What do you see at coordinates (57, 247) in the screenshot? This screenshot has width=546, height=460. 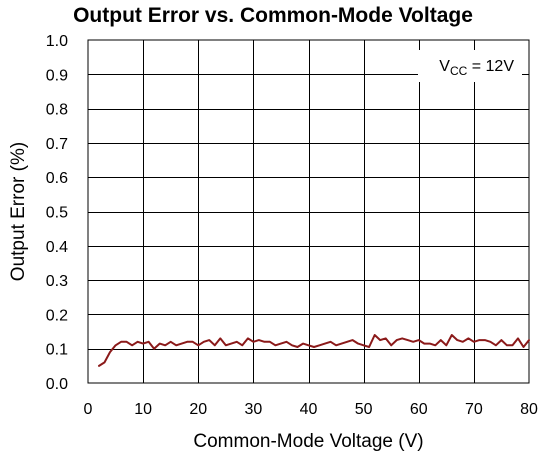 I see `y-tick-label: 0.4` at bounding box center [57, 247].